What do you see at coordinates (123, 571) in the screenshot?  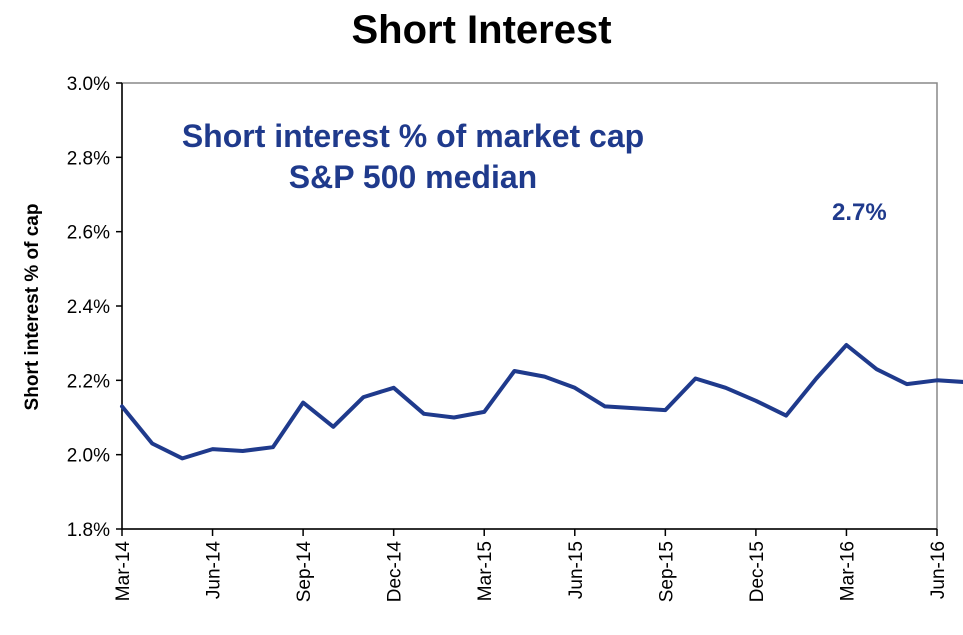 I see `x-tick-label: Mar-14` at bounding box center [123, 571].